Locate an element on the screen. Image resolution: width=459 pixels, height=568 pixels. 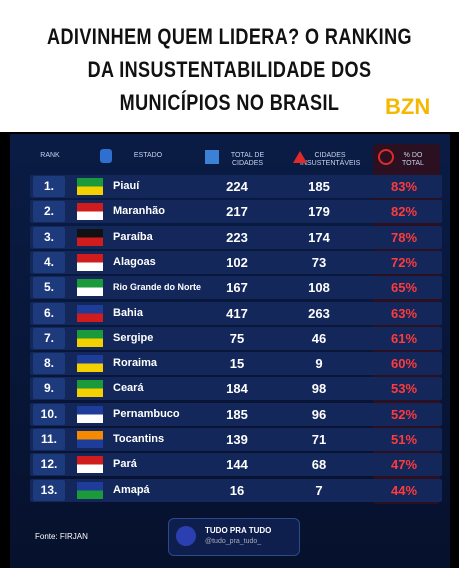
unsustainable-cities: 263 is located at coordinates (319, 313).